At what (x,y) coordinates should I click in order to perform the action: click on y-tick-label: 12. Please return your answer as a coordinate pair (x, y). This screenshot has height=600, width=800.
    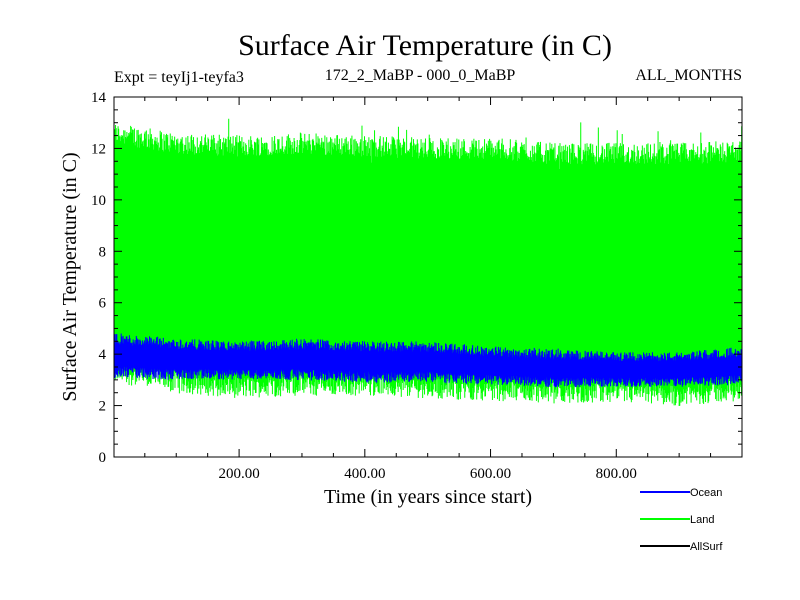
    Looking at the image, I should click on (98, 149).